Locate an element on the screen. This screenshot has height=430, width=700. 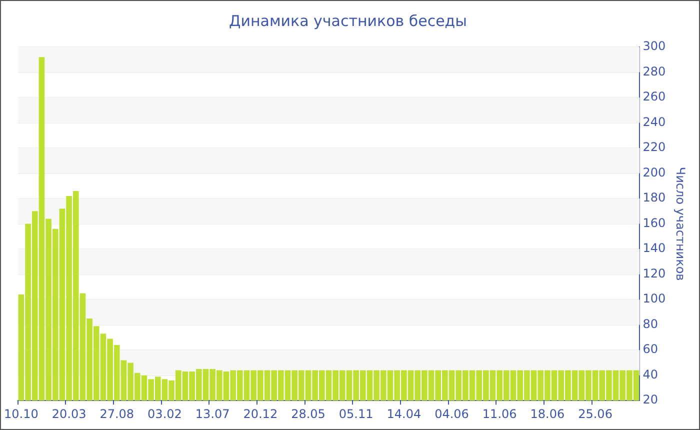
y-tick-label: 280 is located at coordinates (654, 71).